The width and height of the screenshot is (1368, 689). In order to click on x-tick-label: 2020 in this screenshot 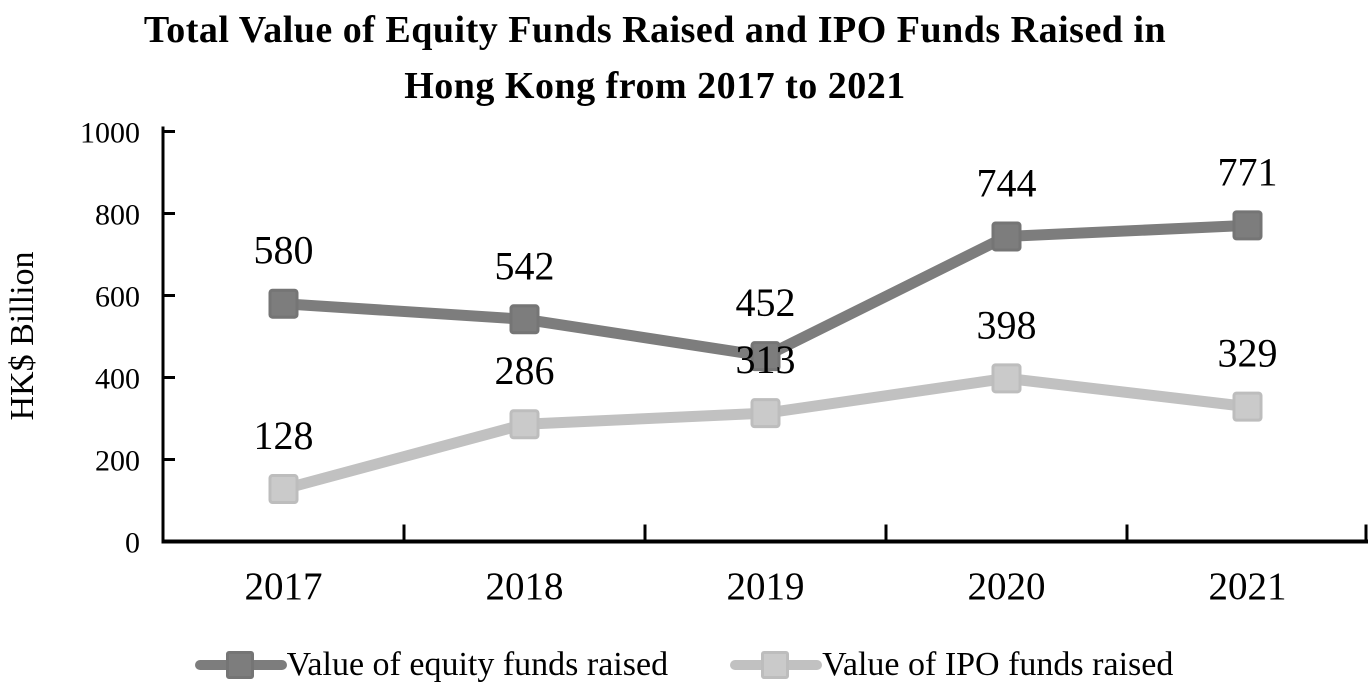, I will do `click(1007, 586)`.